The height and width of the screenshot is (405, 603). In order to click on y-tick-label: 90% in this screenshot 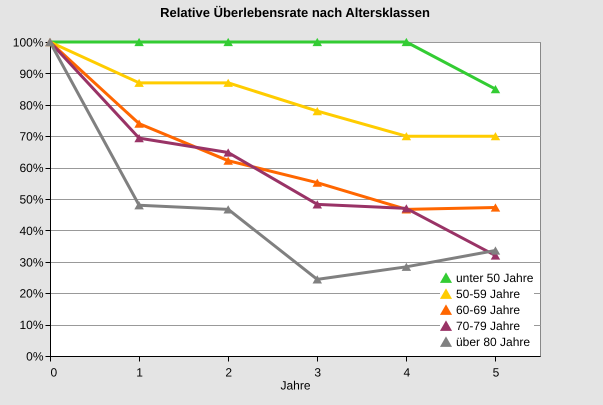, I will do `click(31, 73)`.